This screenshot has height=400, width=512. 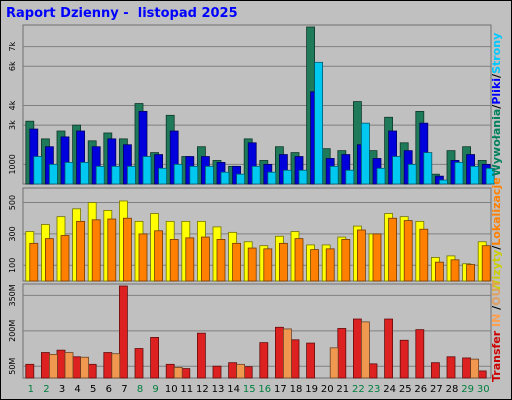 I want to click on legend-traffic-panel: Transfer IN /OUT, so click(x=496, y=331).